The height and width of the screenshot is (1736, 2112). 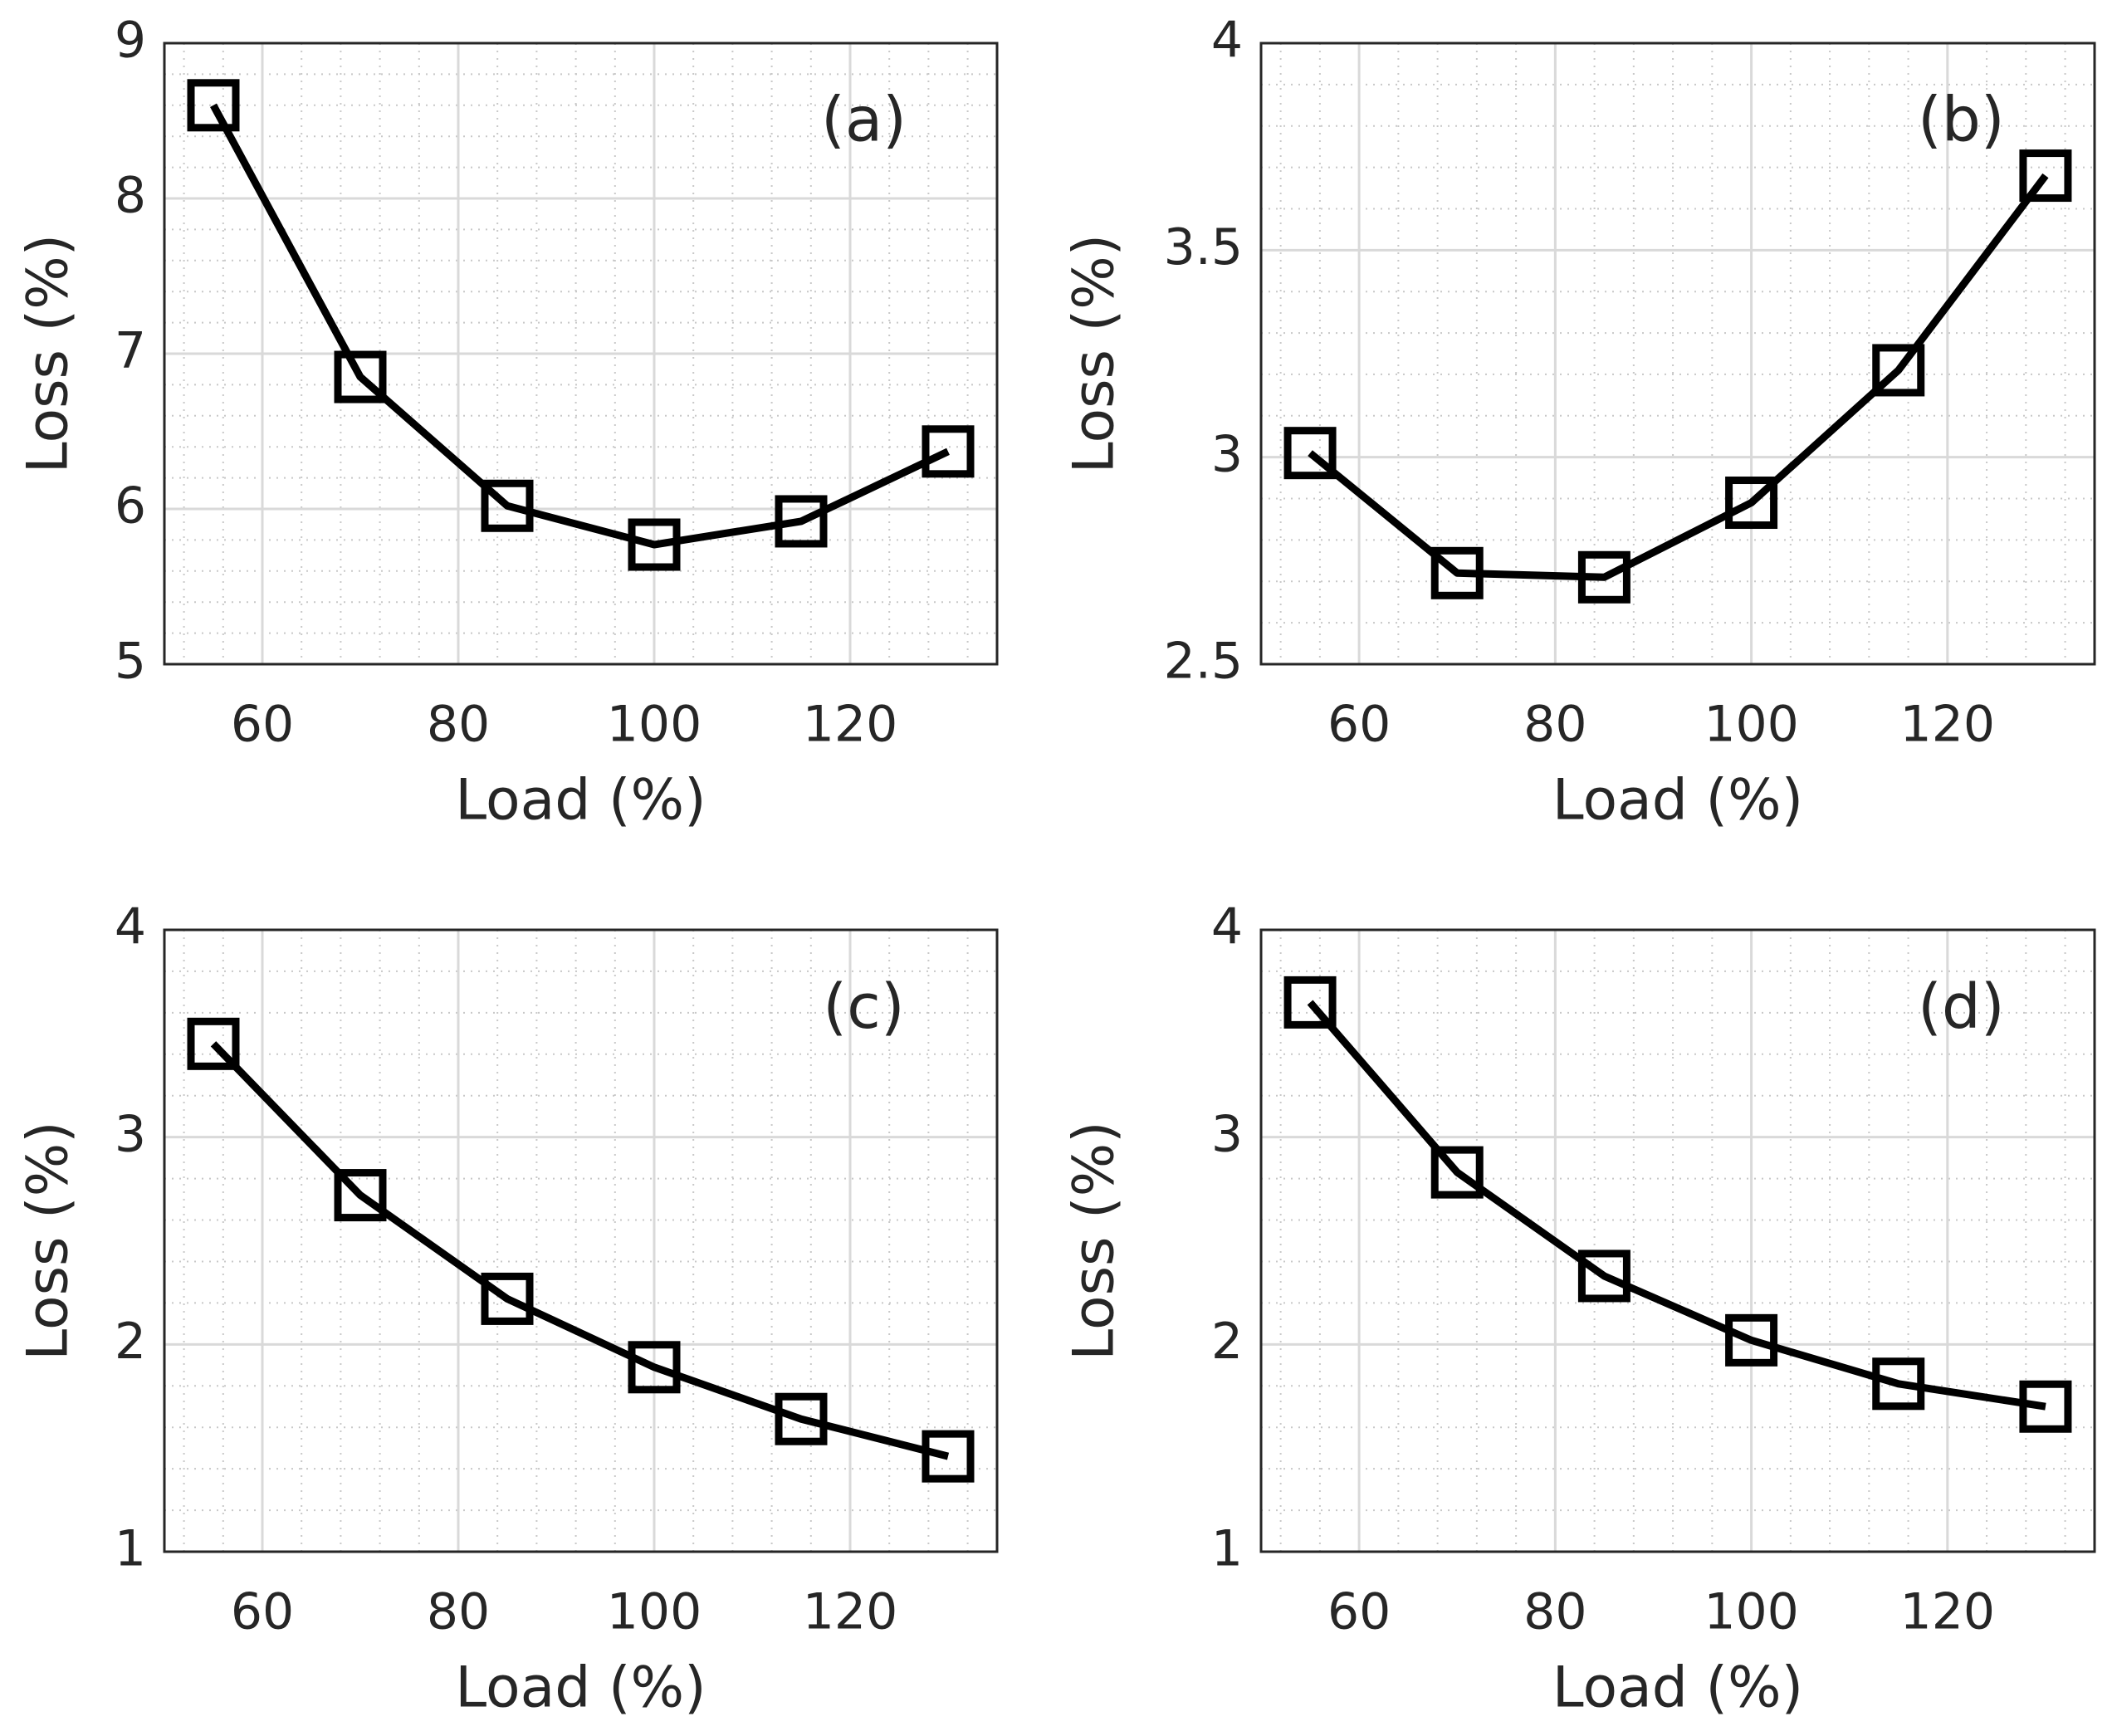 What do you see at coordinates (864, 120) in the screenshot?
I see `annotation: (a)` at bounding box center [864, 120].